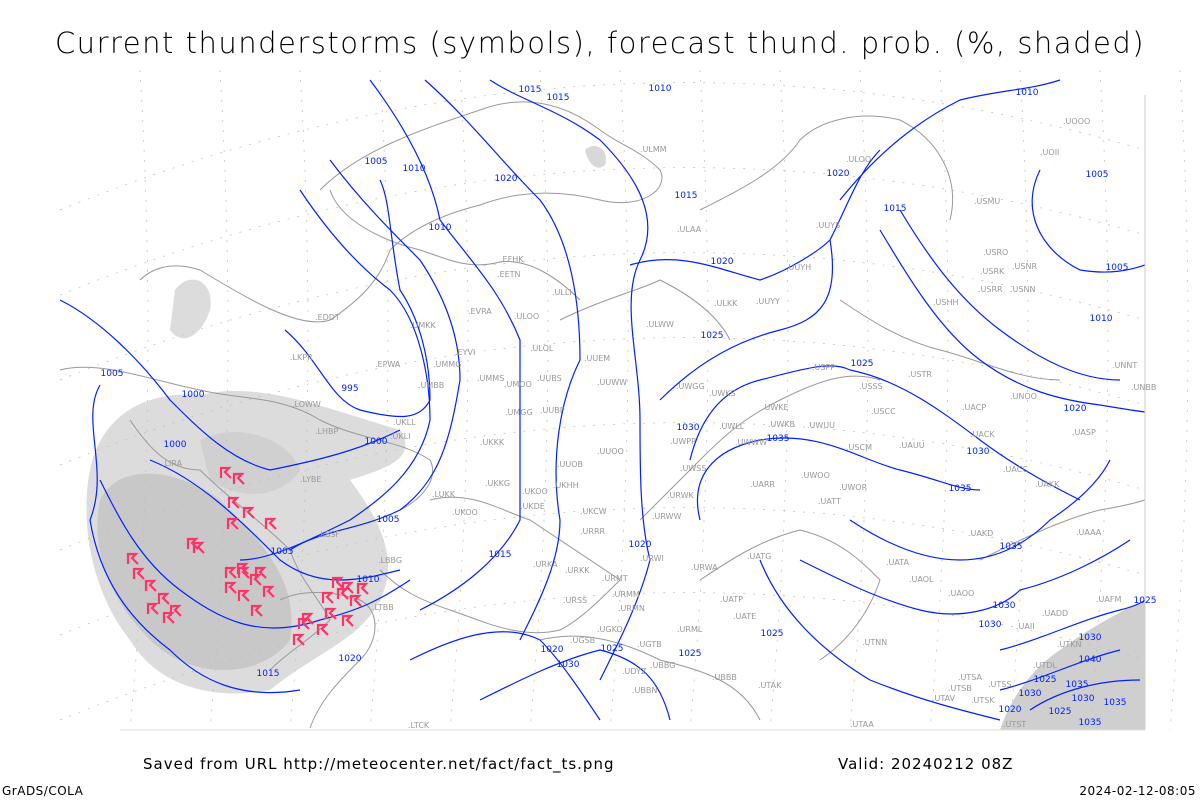 The width and height of the screenshot is (1200, 800). Describe the element at coordinates (602, 146) in the screenshot. I see `parallel-line` at that location.